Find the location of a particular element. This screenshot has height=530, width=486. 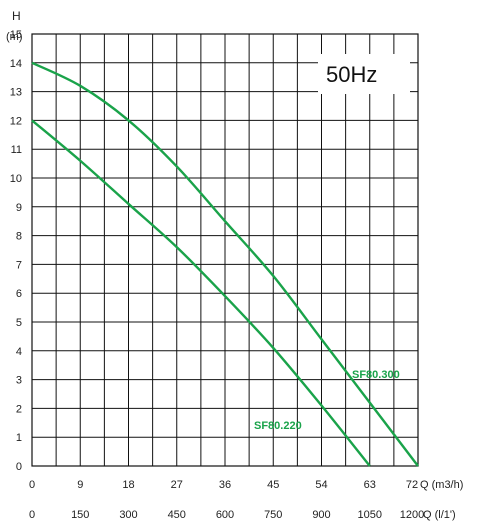

x-tick-label: 27 is located at coordinates (177, 485).